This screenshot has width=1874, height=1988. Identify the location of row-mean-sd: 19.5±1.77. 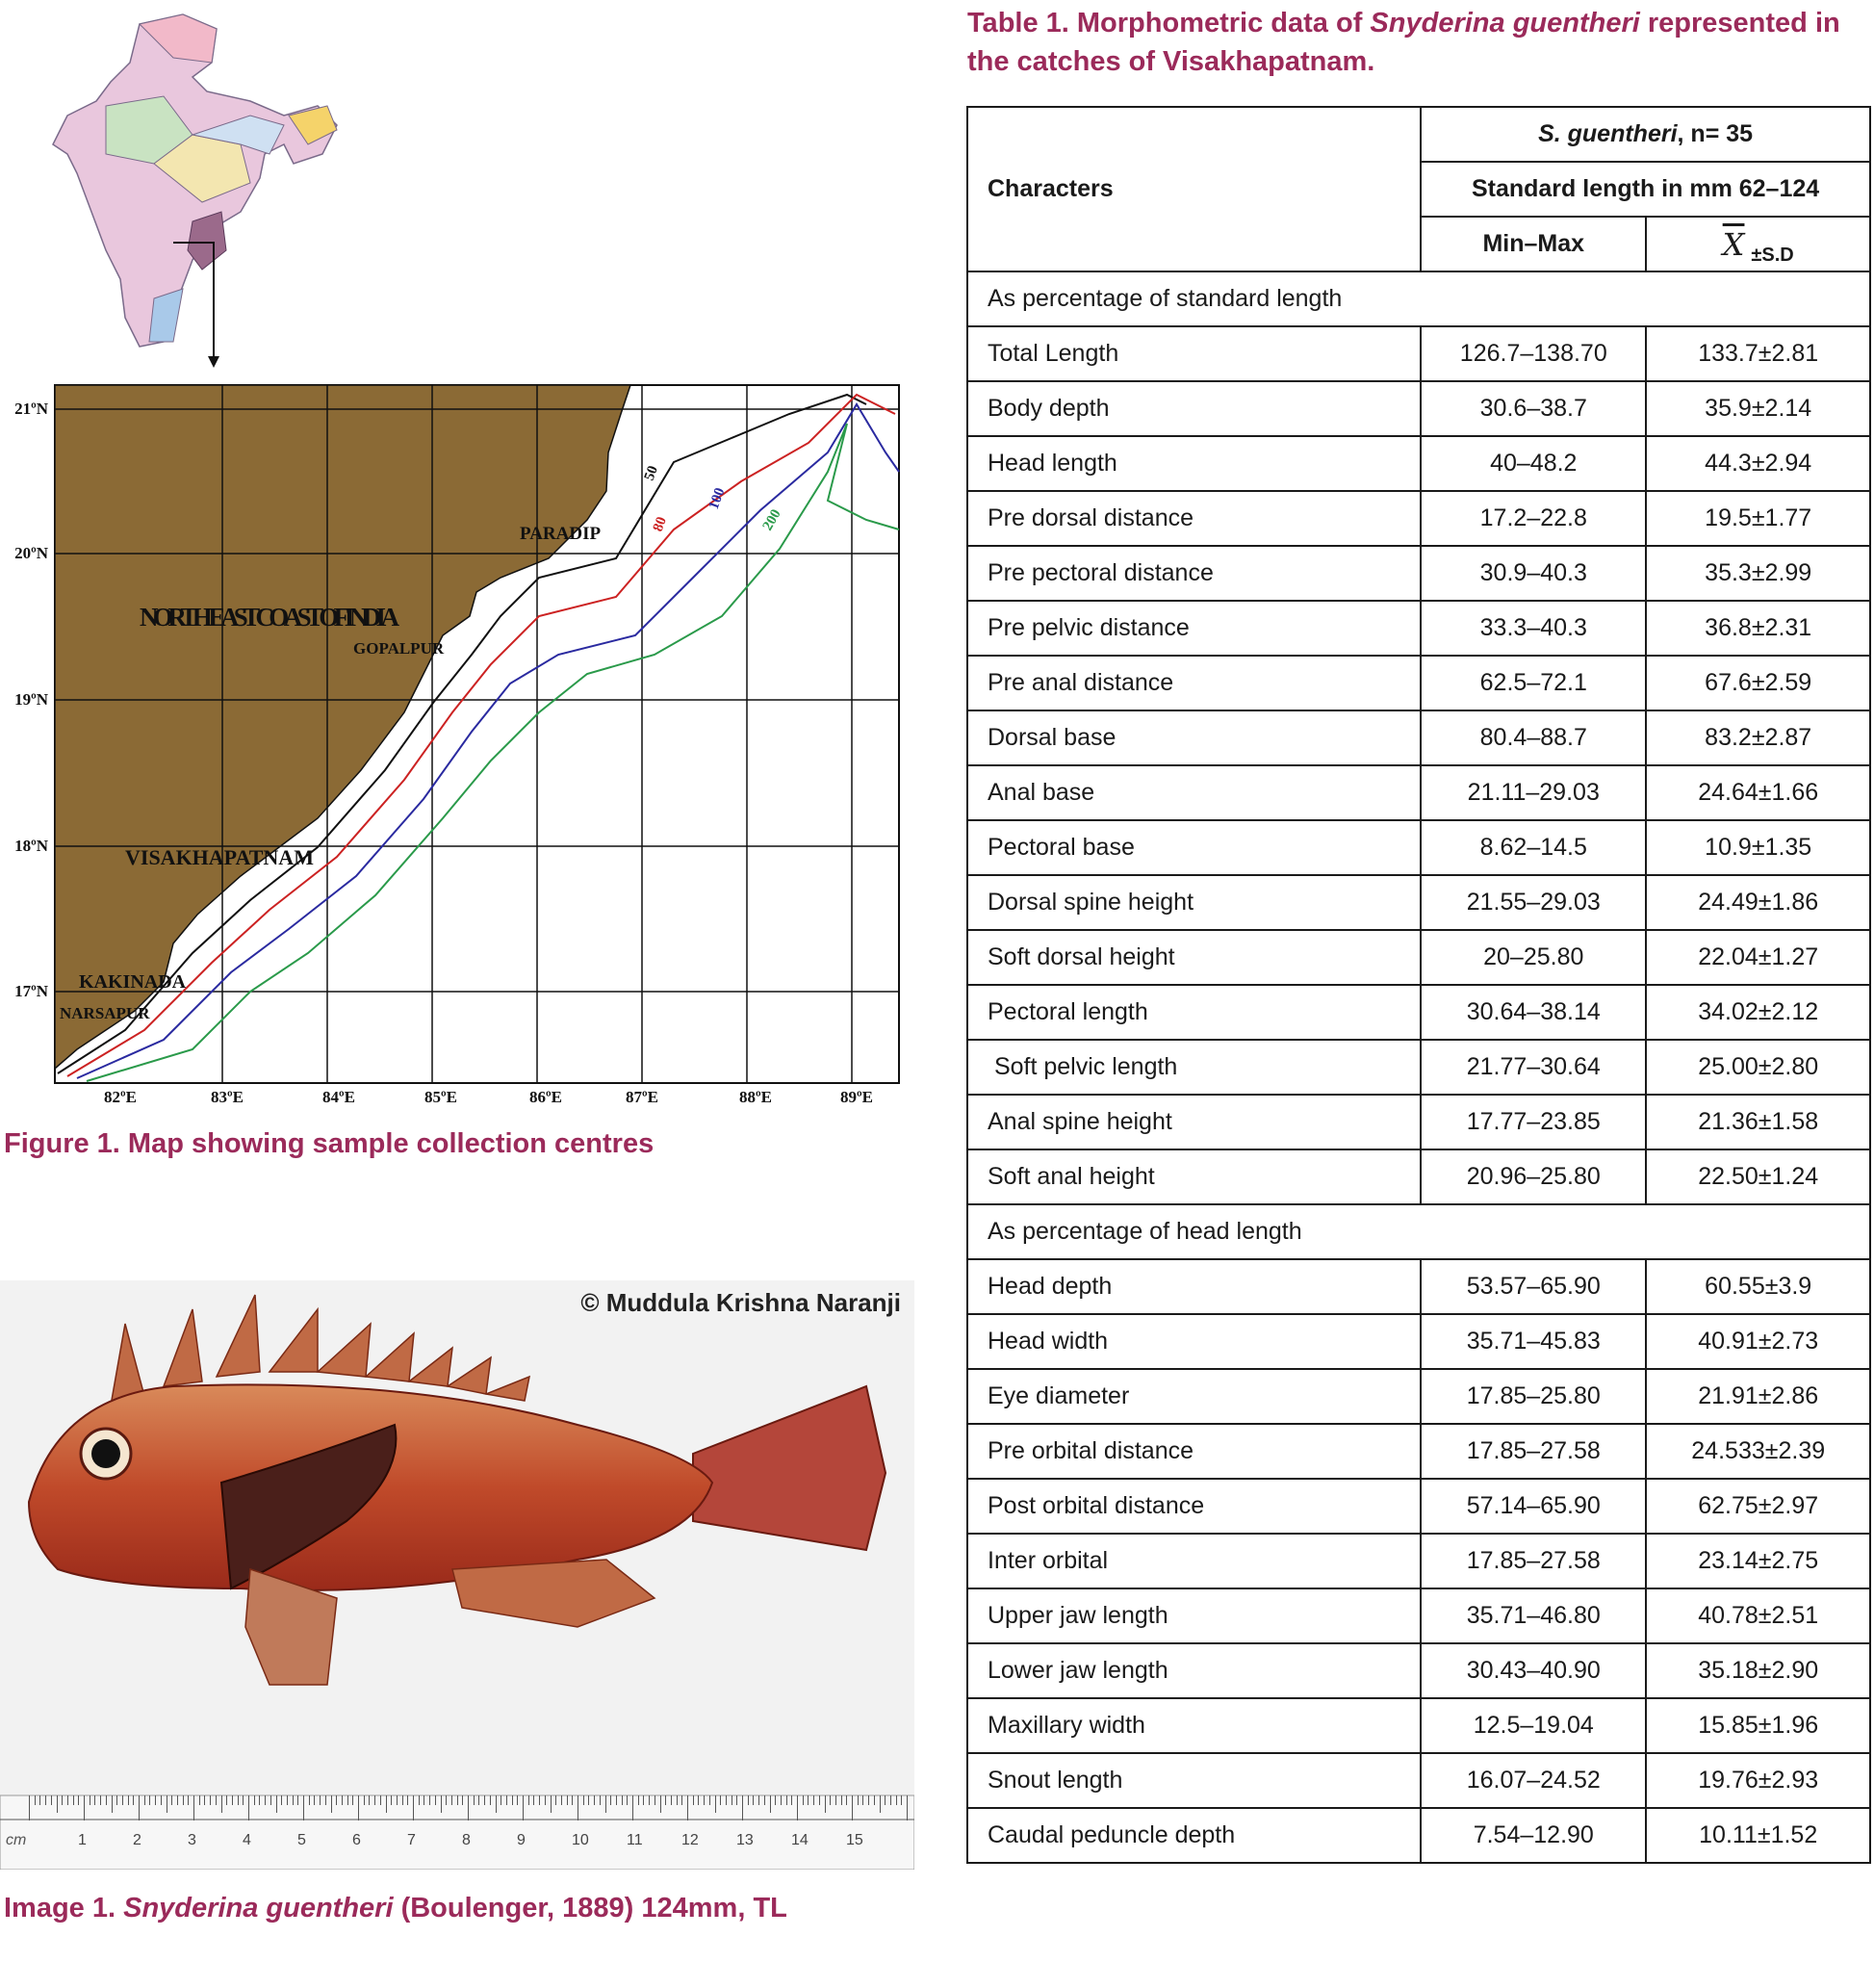
(1758, 518).